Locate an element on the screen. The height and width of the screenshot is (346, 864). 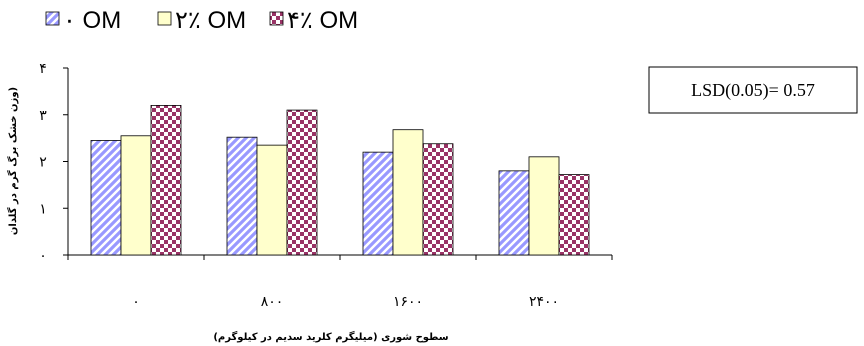
y-tick-label: ۳ is located at coordinates (43, 116).